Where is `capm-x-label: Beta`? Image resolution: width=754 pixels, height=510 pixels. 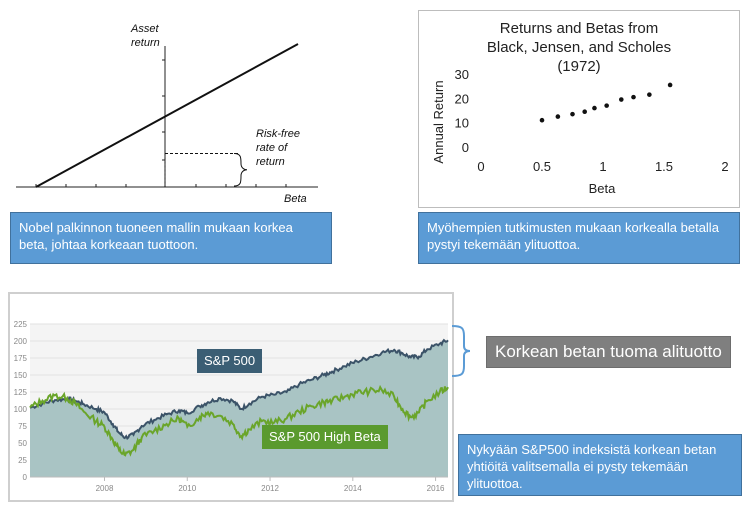 capm-x-label: Beta is located at coordinates (295, 199).